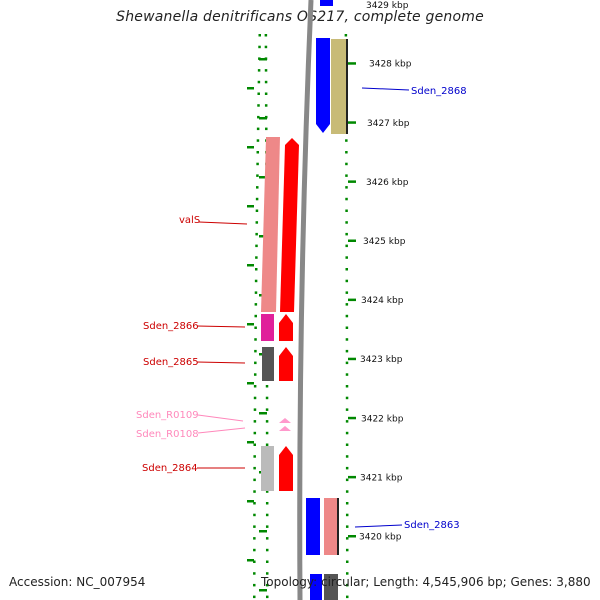 The image size is (600, 600). I want to click on backbone-layer, so click(305, 300).